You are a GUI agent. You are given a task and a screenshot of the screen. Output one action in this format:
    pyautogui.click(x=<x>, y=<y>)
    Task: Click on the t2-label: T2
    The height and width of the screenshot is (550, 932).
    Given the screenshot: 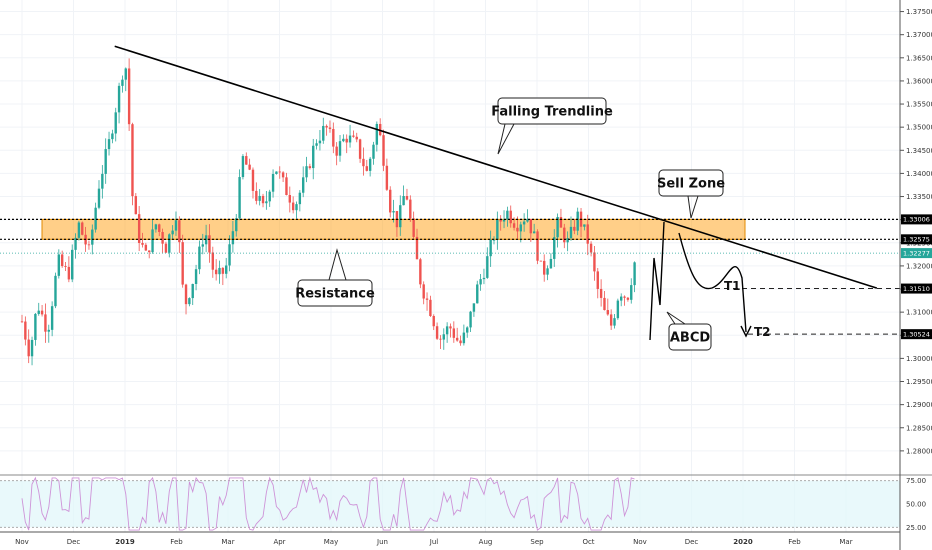 What is the action you would take?
    pyautogui.click(x=762, y=332)
    